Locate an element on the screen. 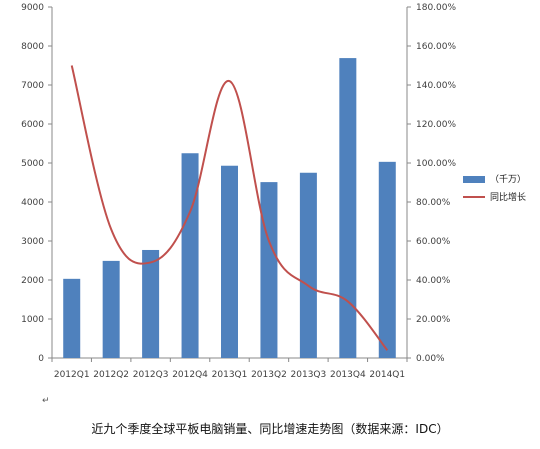 This screenshot has width=540, height=449. right-tick-label: 120.00% is located at coordinates (436, 125).